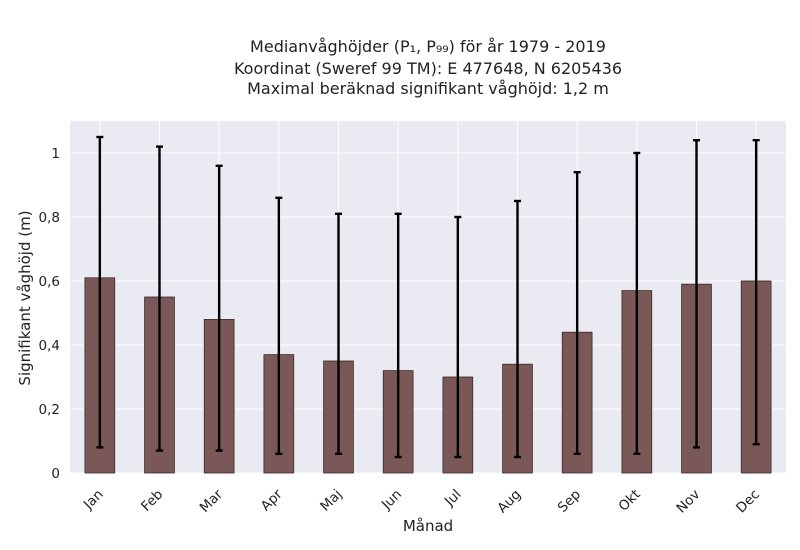  I want to click on error-bar-aug, so click(517, 329).